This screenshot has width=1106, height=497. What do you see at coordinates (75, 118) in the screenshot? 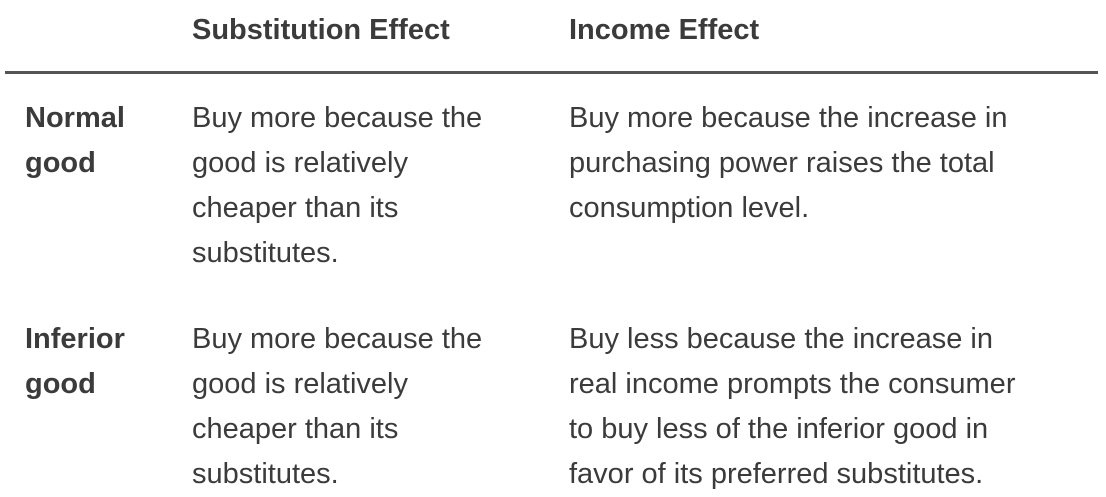
I see `row-label-line: Normal` at bounding box center [75, 118].